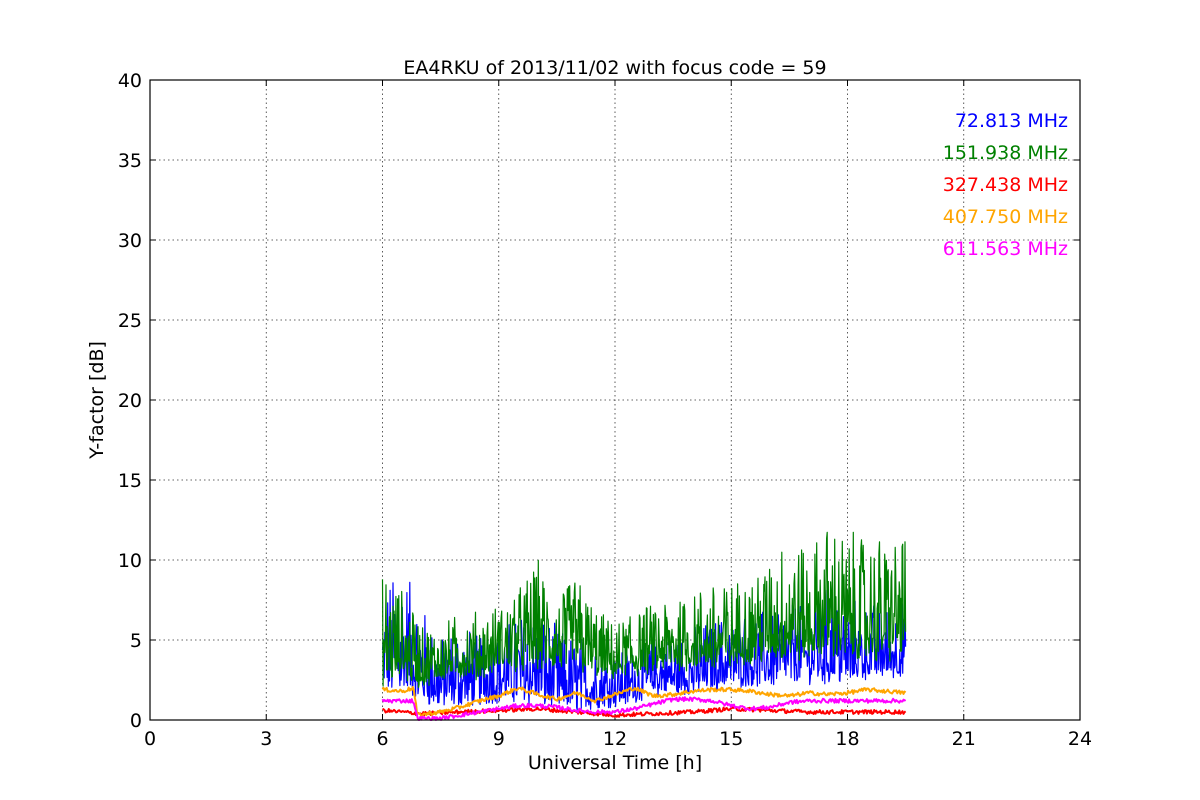  Describe the element at coordinates (615, 739) in the screenshot. I see `x-tick-label: 12` at that location.